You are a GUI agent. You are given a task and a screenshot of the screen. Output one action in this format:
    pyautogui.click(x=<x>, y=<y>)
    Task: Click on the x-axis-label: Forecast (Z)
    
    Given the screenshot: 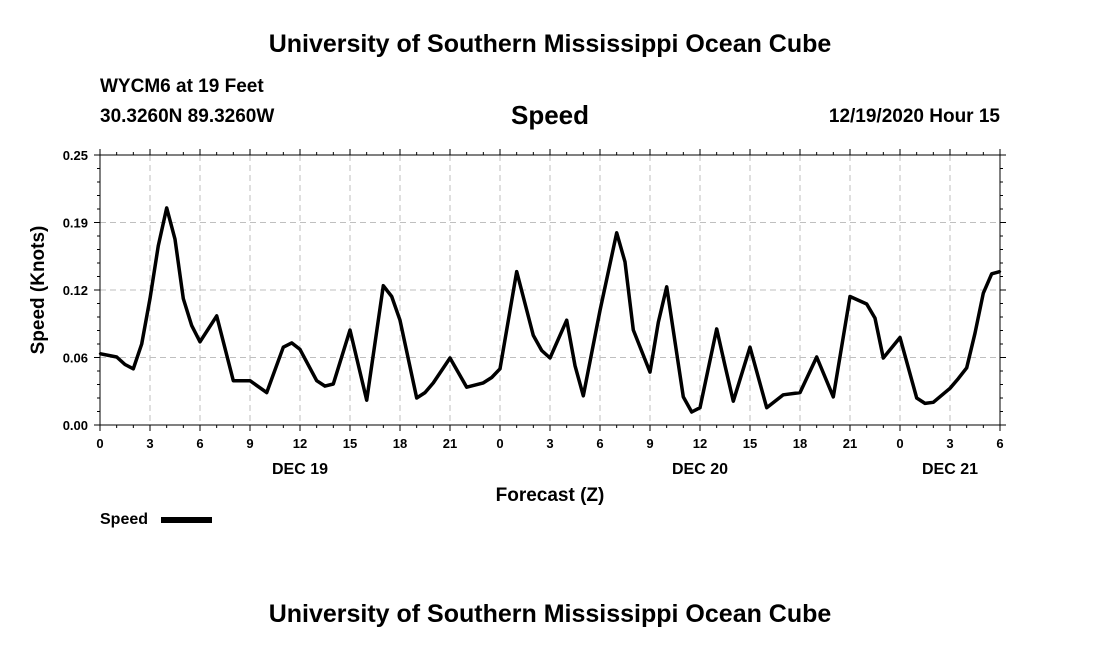 What is the action you would take?
    pyautogui.click(x=550, y=495)
    